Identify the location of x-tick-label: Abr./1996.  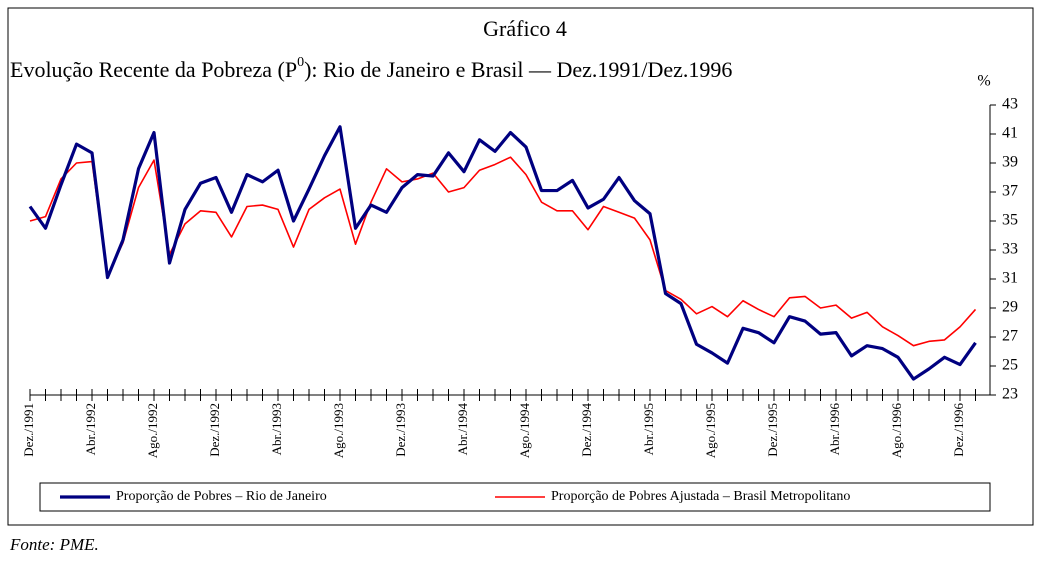
(834, 429).